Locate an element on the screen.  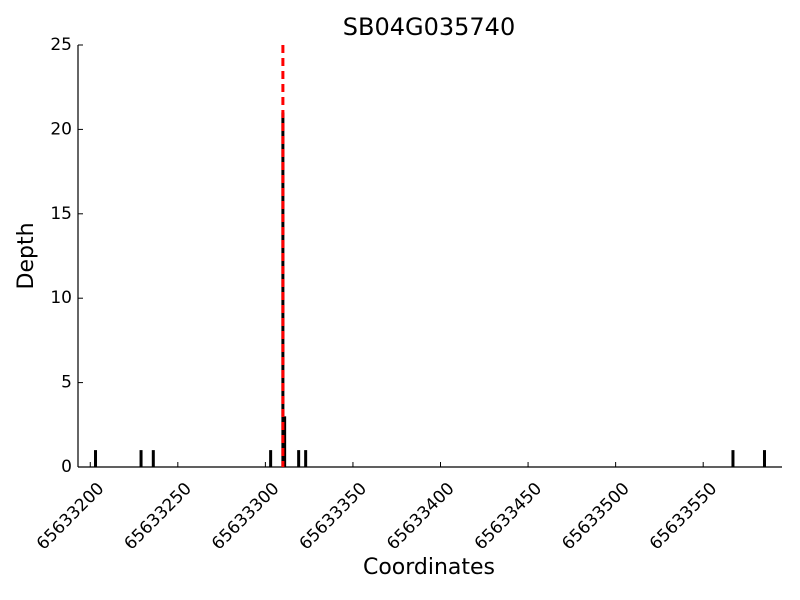
y-tick-label: 10 is located at coordinates (61, 298).